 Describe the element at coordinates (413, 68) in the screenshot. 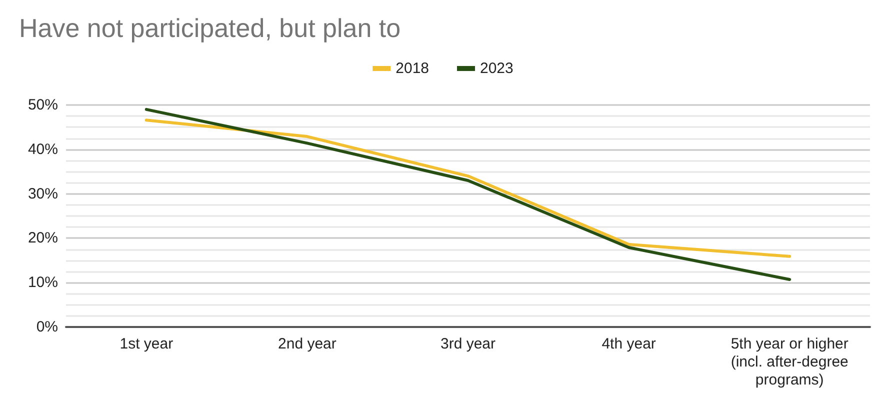

I see `legend-label: 2018` at that location.